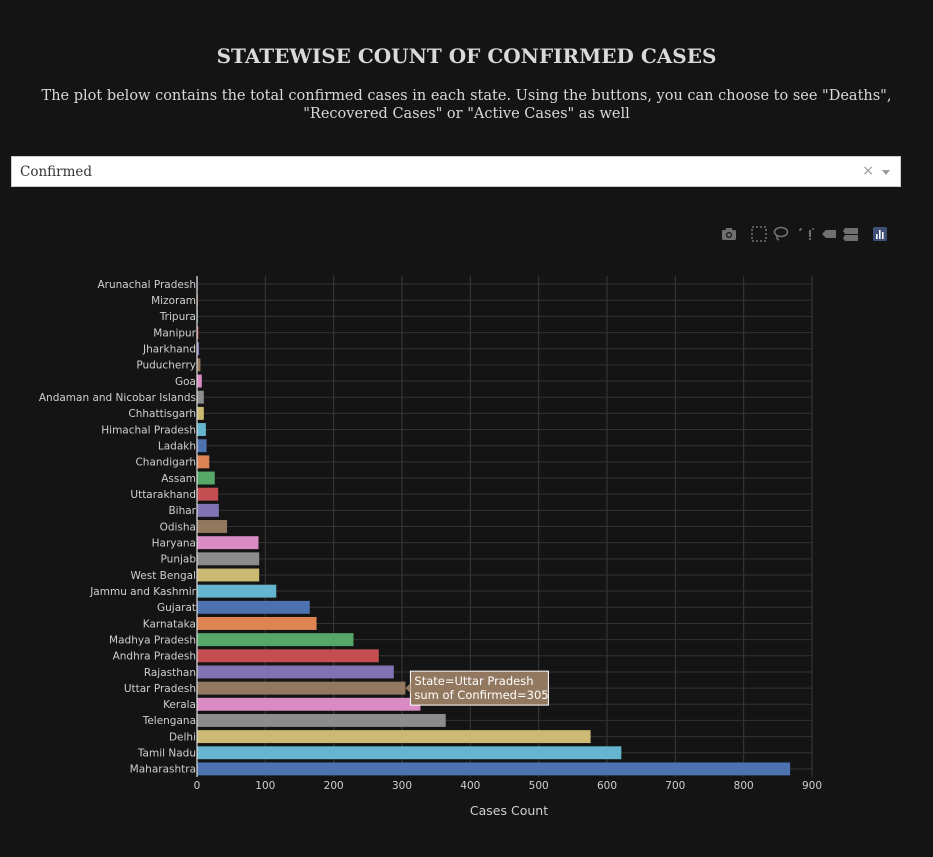 The image size is (933, 857). What do you see at coordinates (675, 786) in the screenshot?
I see `x-tick-label: 700` at bounding box center [675, 786].